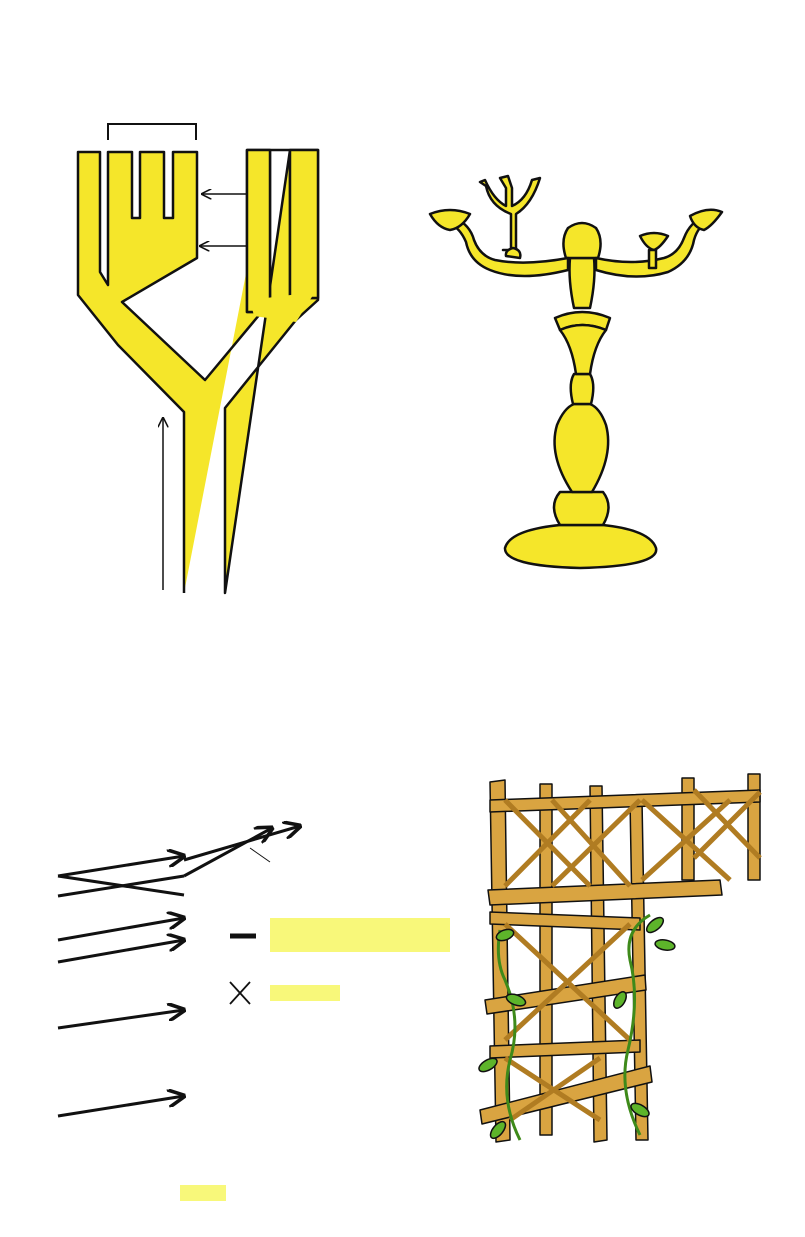  I want to click on bracket, so click(152, 131).